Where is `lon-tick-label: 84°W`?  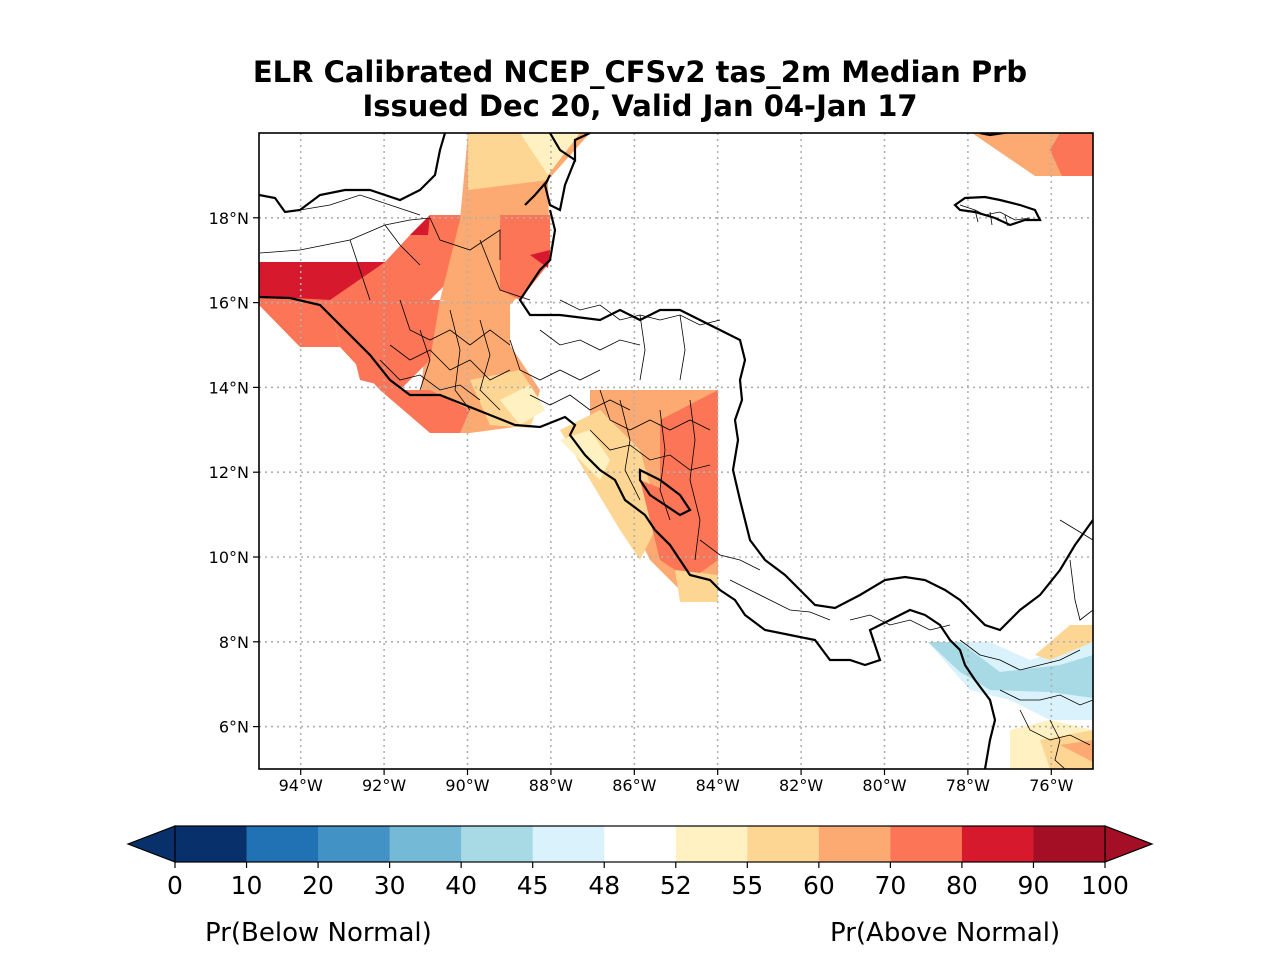 lon-tick-label: 84°W is located at coordinates (718, 785).